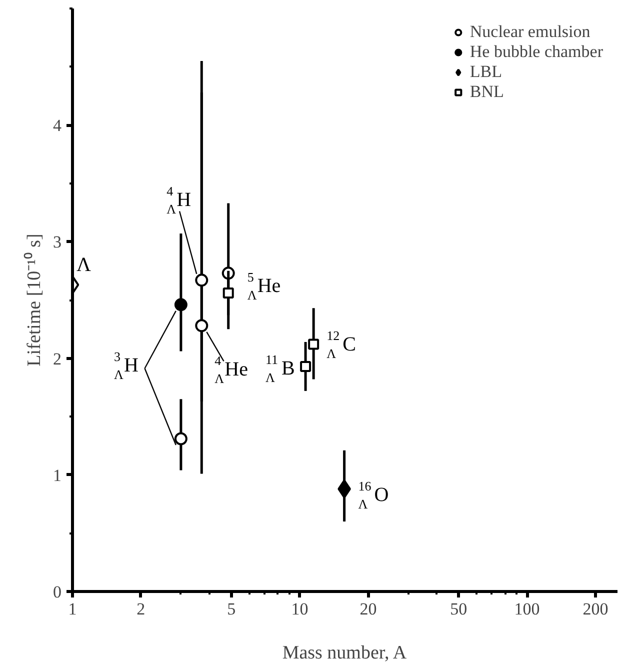  I want to click on annotation: Λ, so click(84, 265).